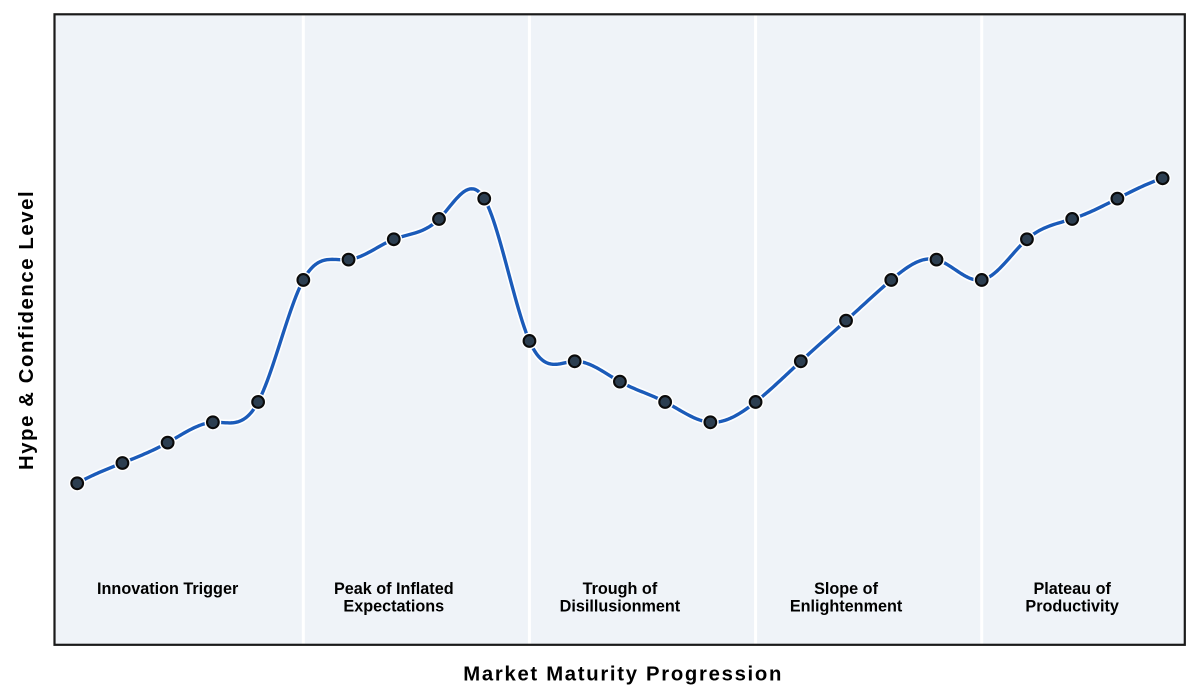  I want to click on svg-text: Hype & Confidence Level, so click(27, 330).